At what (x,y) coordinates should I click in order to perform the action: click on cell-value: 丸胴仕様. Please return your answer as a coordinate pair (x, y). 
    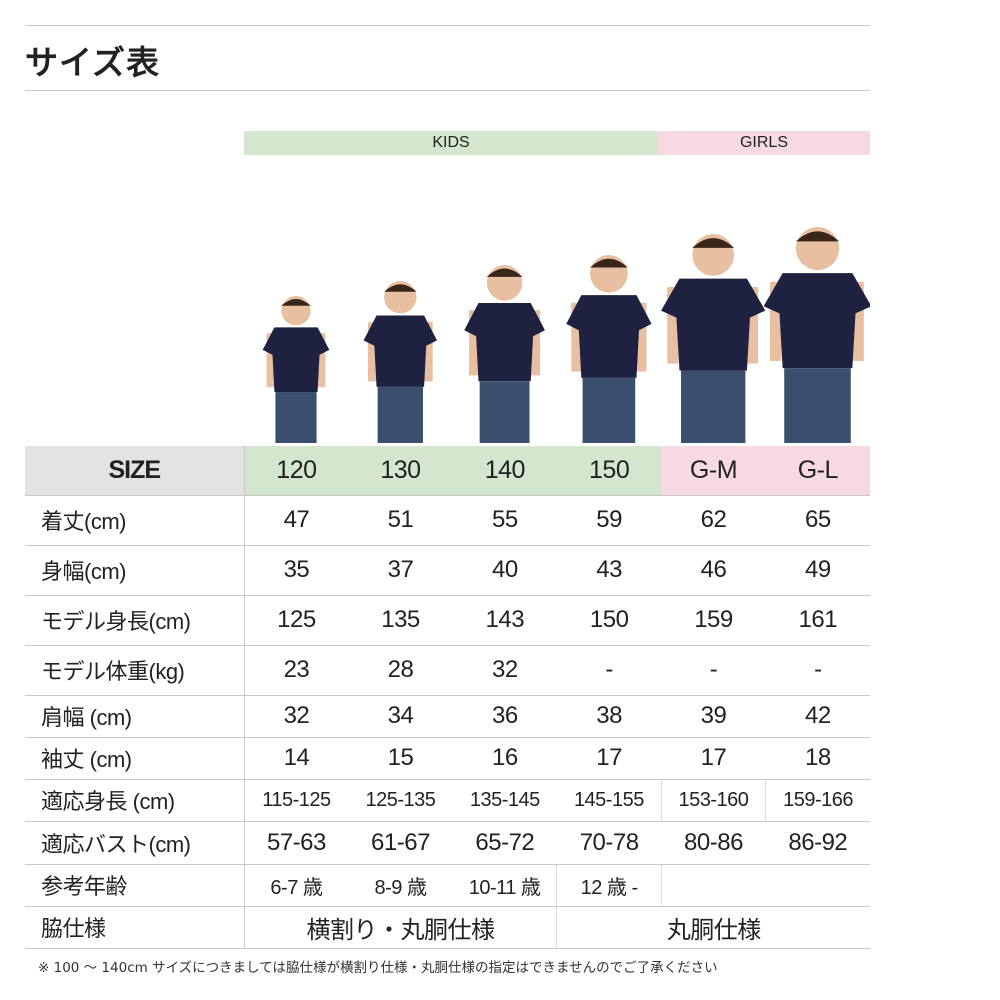
    Looking at the image, I should click on (713, 927).